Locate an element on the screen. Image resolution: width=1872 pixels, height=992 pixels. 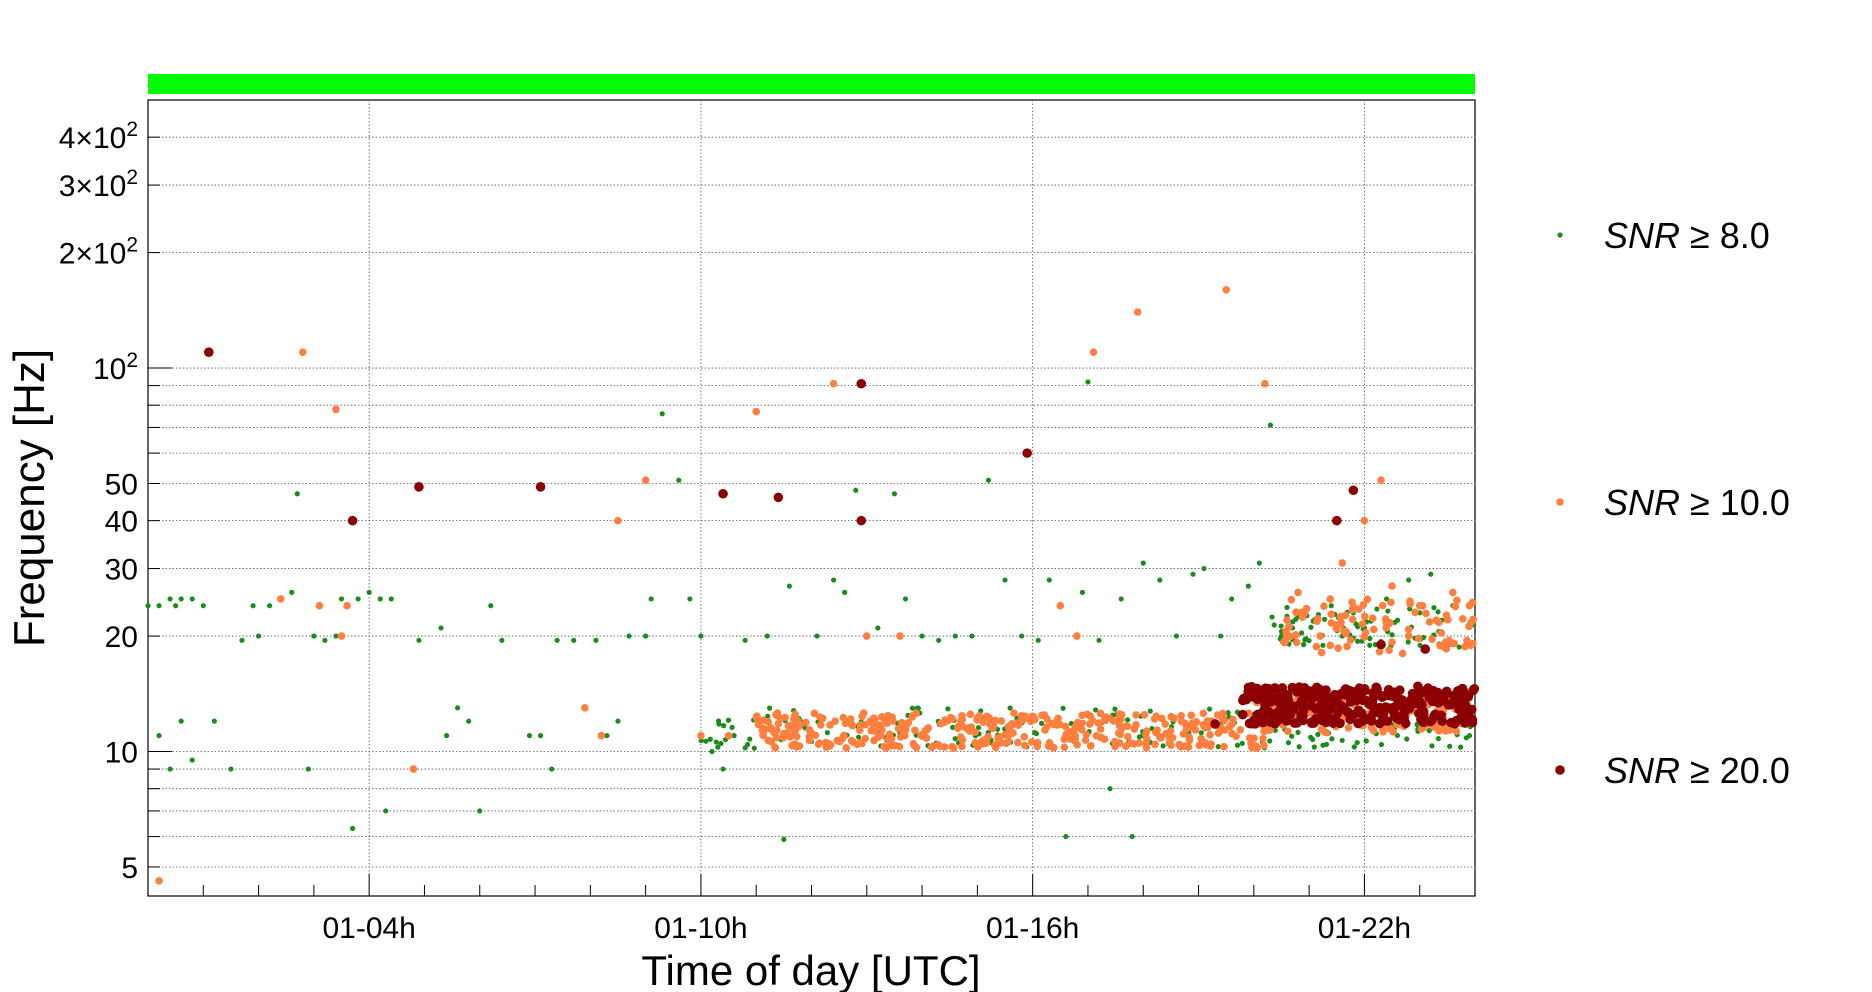
legend-marker is located at coordinates (1560, 235).